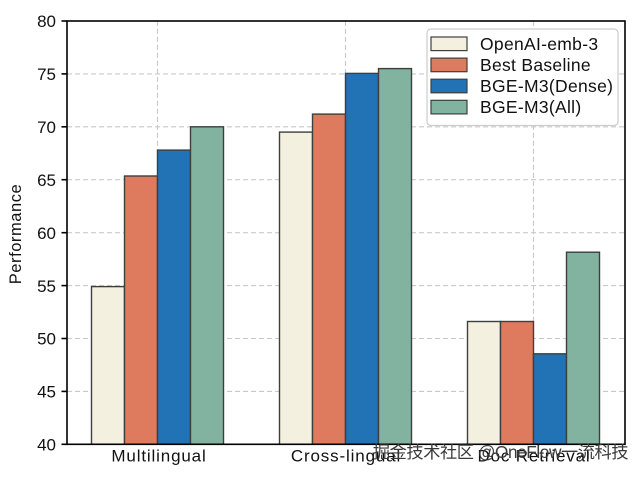 The width and height of the screenshot is (640, 480). I want to click on svg-text: Doc Retrieval, so click(533, 456).